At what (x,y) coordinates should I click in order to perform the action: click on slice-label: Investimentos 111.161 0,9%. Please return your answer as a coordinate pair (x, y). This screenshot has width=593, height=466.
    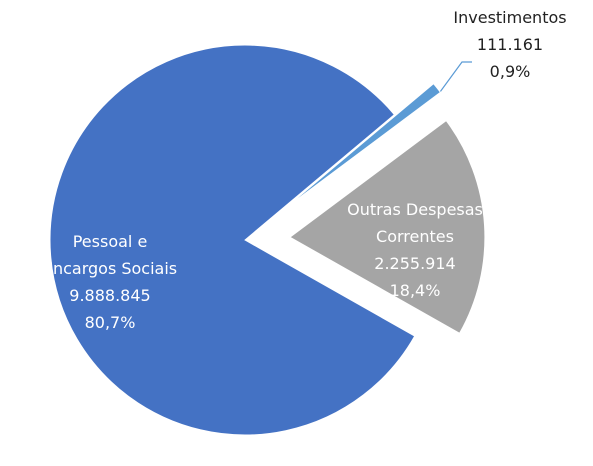
    Looking at the image, I should click on (510, 44).